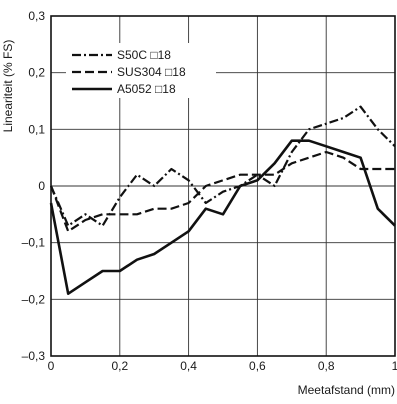 Image resolution: width=397 pixels, height=404 pixels. What do you see at coordinates (34, 299) in the screenshot?
I see `y-tick-label: –0,2` at bounding box center [34, 299].